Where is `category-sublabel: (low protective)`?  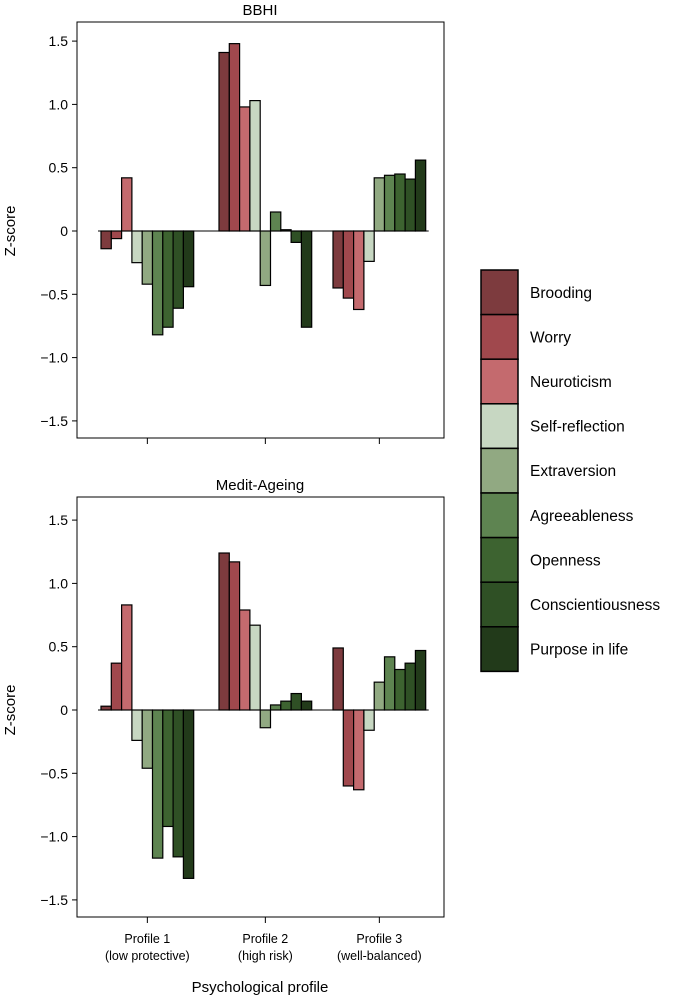 category-sublabel: (low protective) is located at coordinates (147, 956).